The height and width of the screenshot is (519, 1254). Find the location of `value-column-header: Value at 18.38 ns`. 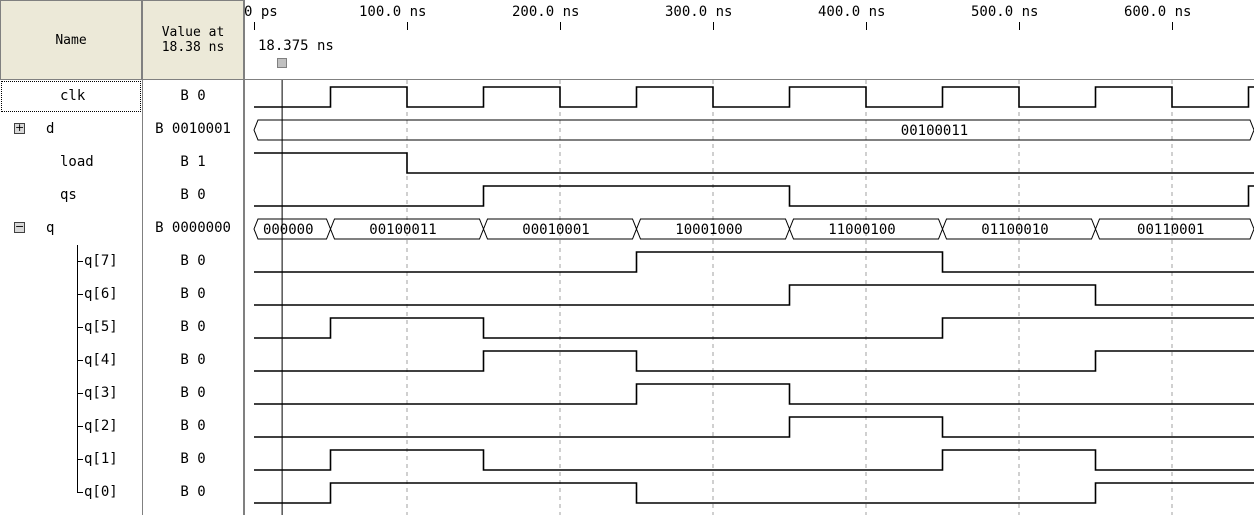

value-column-header: Value at 18.38 ns is located at coordinates (193, 40).